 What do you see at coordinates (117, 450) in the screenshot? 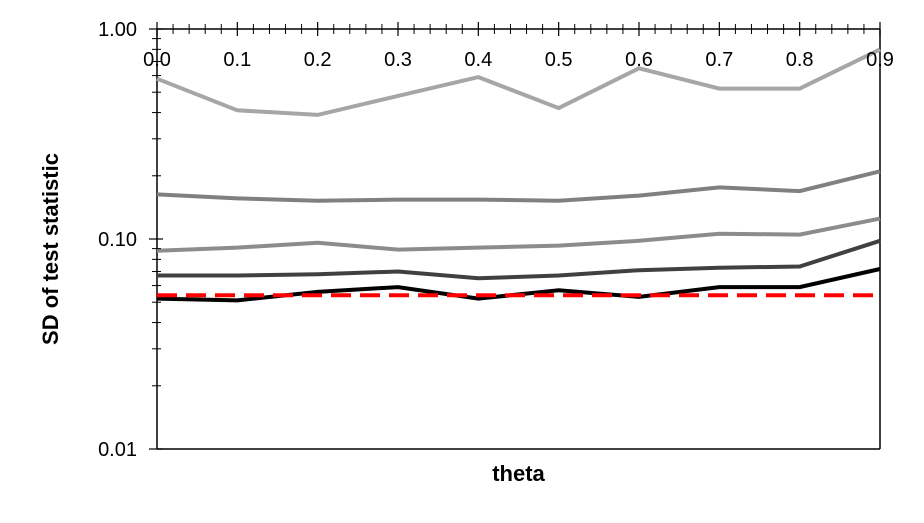
I see `y-tick-label: 0.01` at bounding box center [117, 450].